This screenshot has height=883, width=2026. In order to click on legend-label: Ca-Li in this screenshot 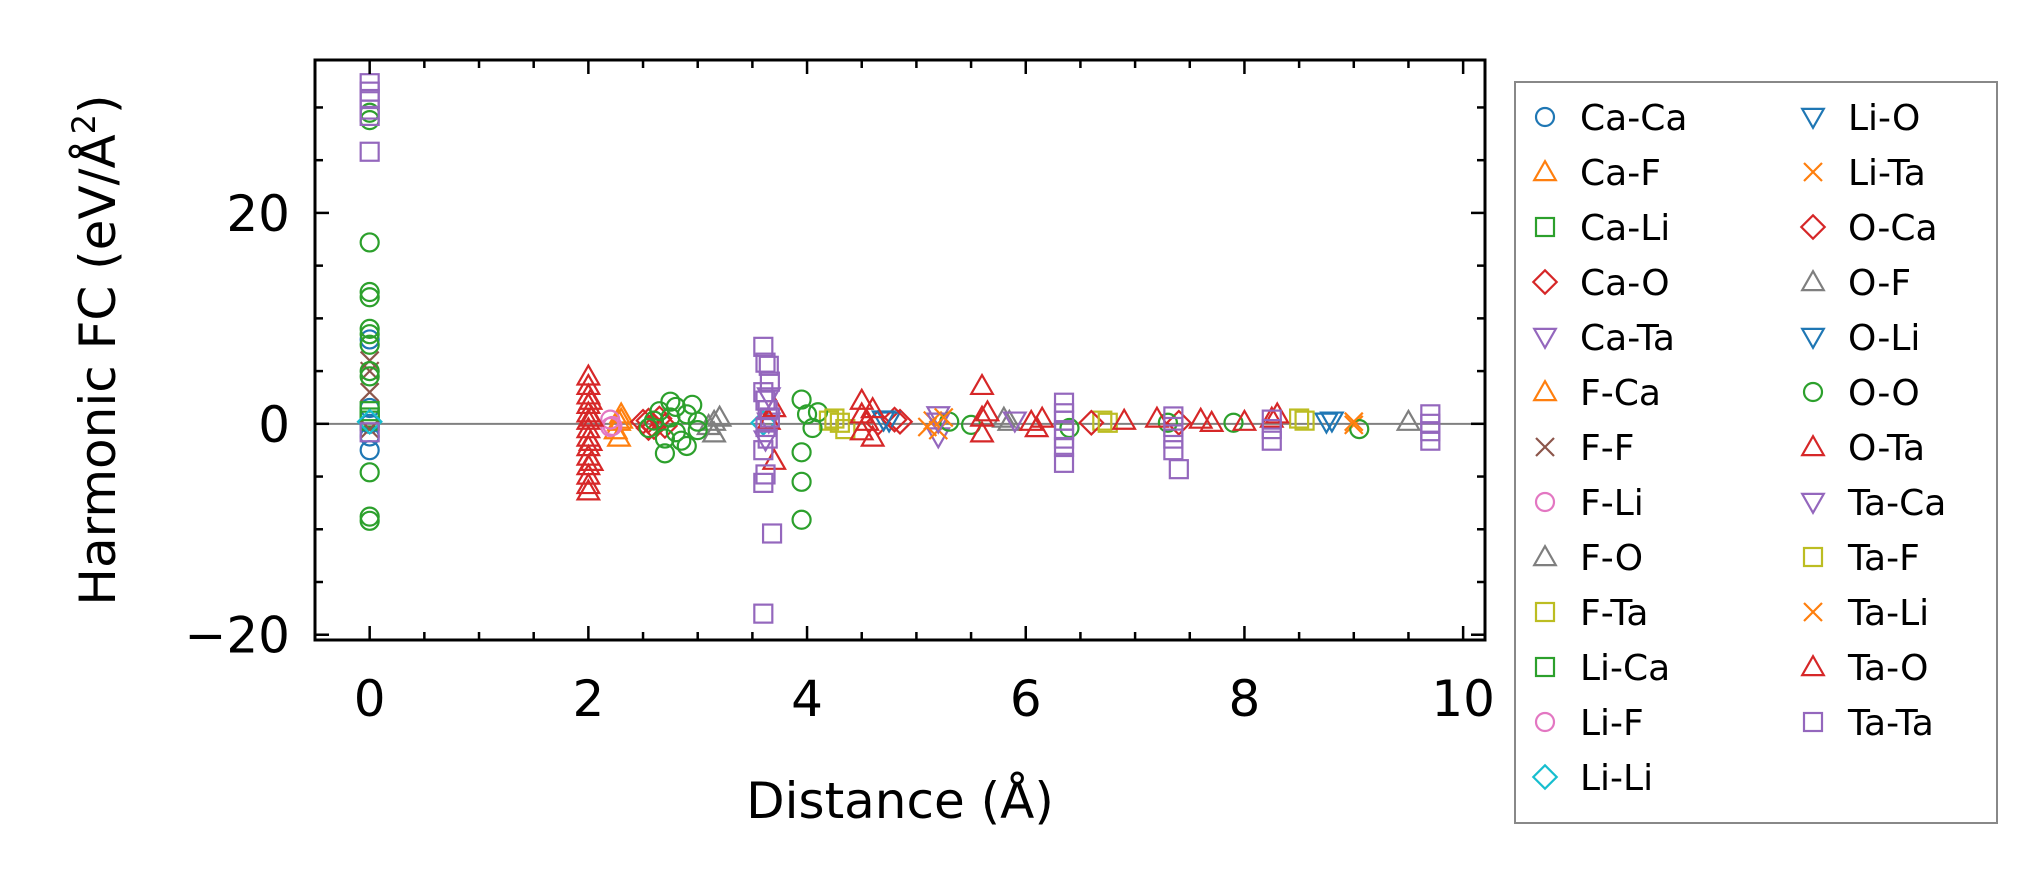, I will do `click(1625, 228)`.